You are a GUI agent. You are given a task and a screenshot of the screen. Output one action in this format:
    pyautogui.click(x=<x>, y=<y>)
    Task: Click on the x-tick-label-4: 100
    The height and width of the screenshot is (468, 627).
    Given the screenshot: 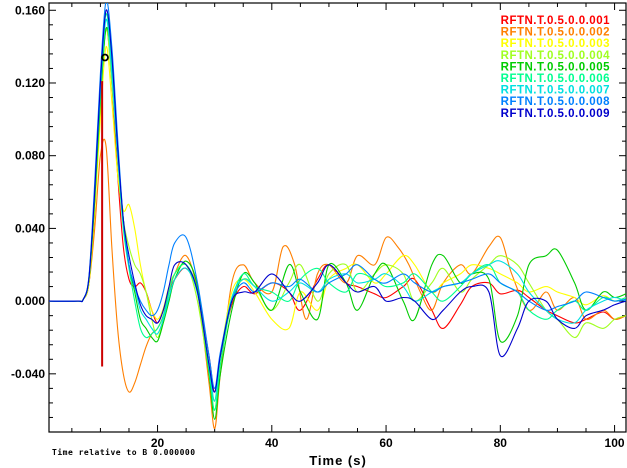 What is the action you would take?
    pyautogui.click(x=615, y=443)
    